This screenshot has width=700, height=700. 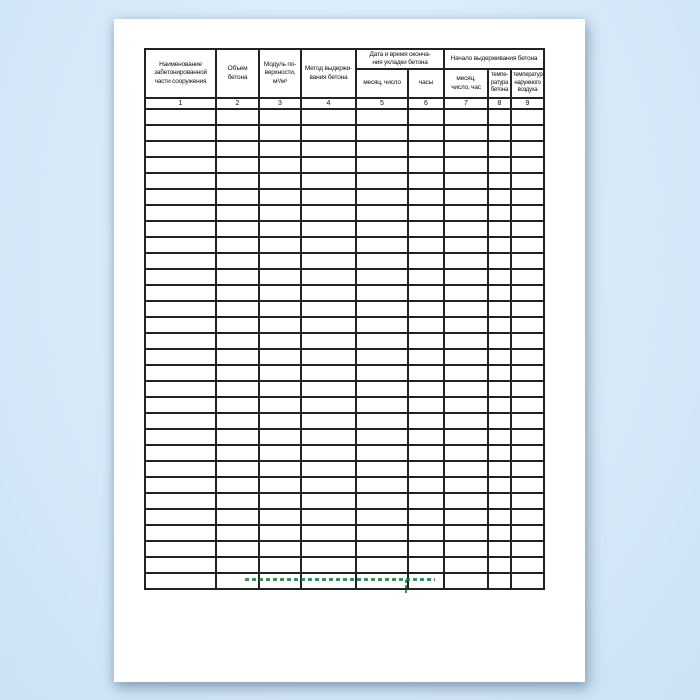 I want to click on group-header-placement-end-datetime: Дата и время оконча- ния укладки бетона, so click(x=400, y=59).